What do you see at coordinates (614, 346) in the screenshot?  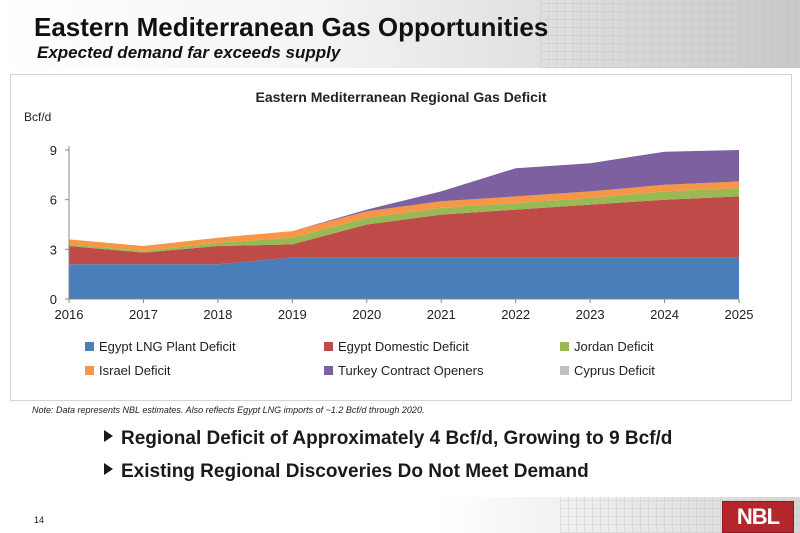 I see `legend-label: Jordan Deficit` at bounding box center [614, 346].